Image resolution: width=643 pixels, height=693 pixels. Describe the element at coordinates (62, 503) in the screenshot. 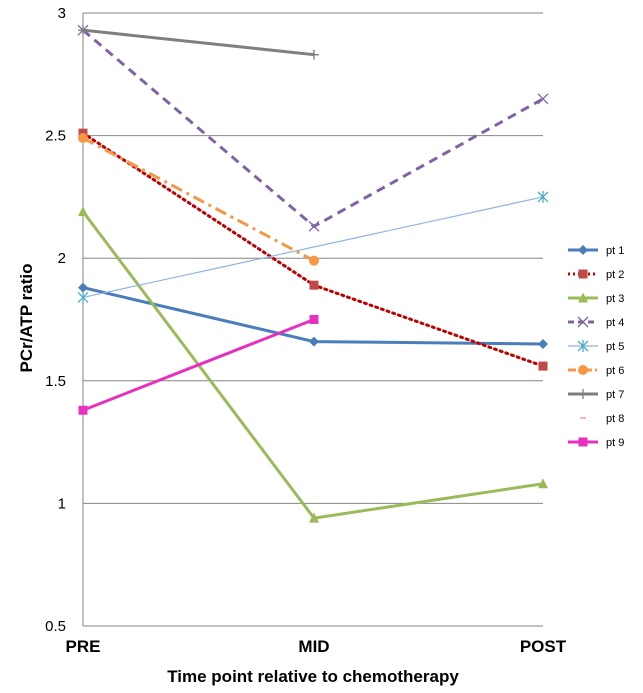

I see `y-tick-label: 1` at that location.